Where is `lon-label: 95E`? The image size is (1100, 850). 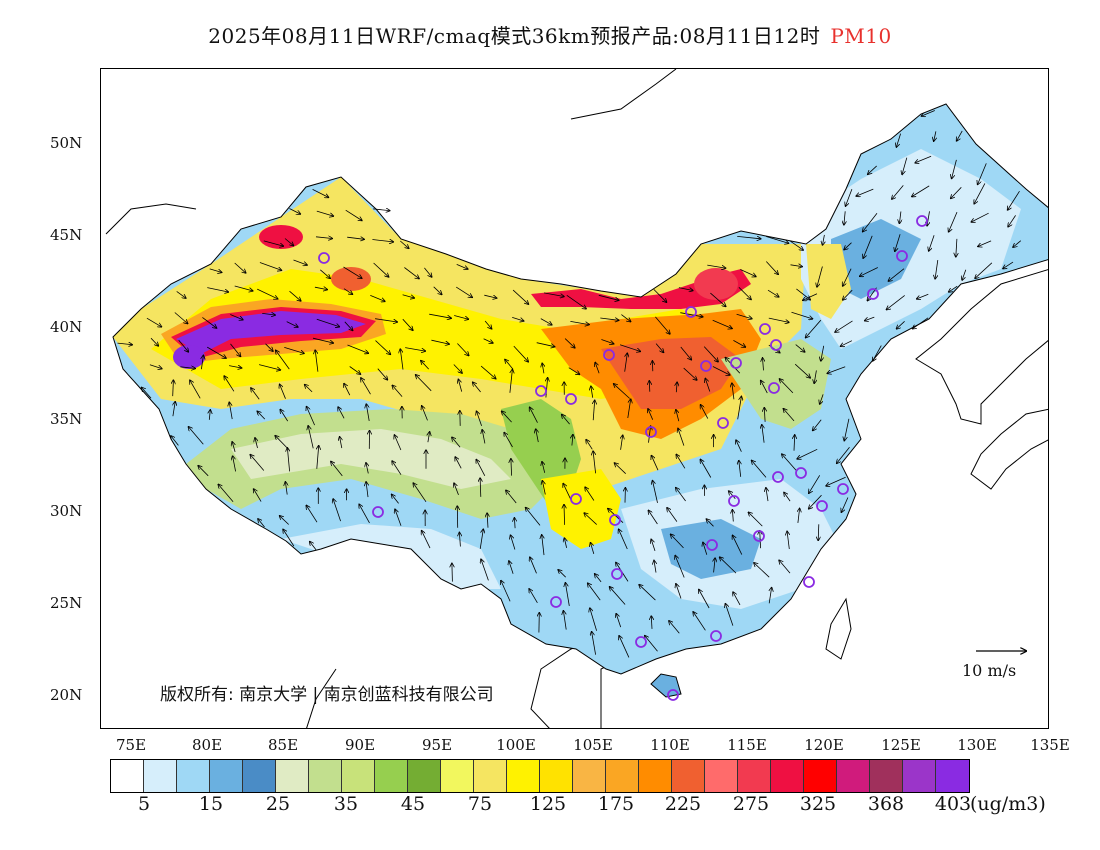
lon-label: 95E is located at coordinates (437, 745).